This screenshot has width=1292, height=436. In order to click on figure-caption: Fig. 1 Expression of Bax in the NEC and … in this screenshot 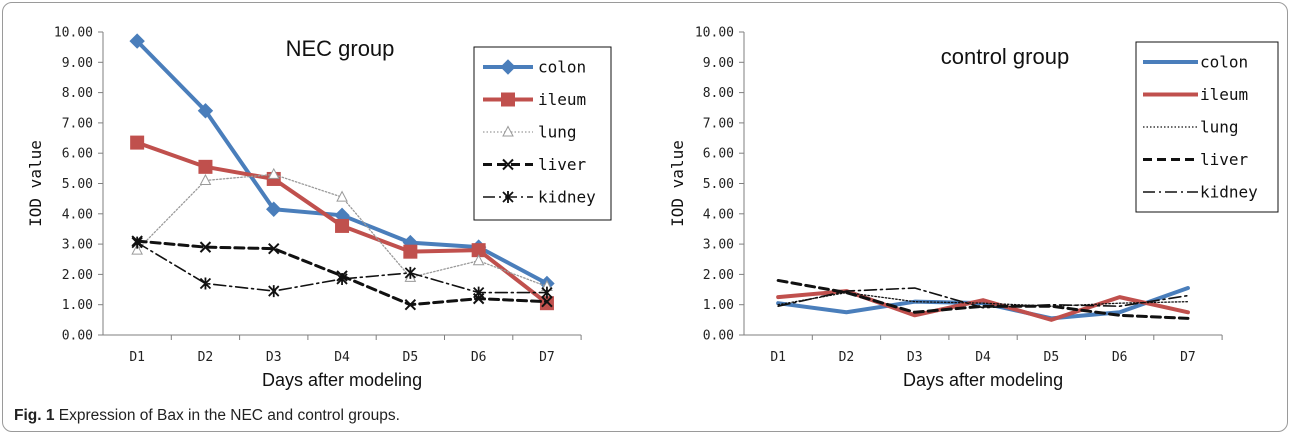, I will do `click(207, 416)`.